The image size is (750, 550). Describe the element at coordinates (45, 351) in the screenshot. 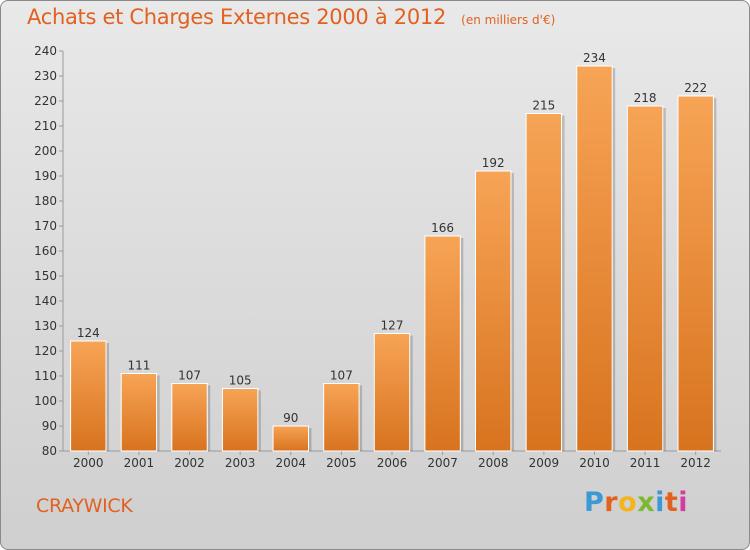

I see `y-tick-label: 120` at that location.